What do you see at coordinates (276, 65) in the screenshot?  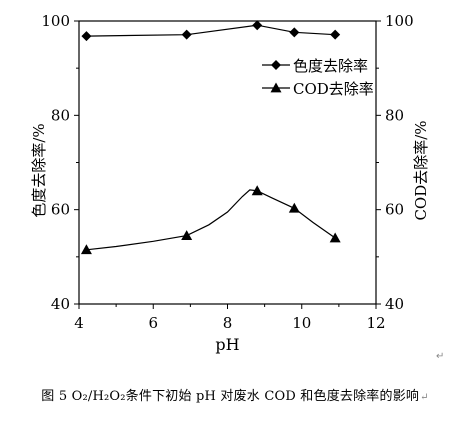 I see `legend-marker-diamond` at bounding box center [276, 65].